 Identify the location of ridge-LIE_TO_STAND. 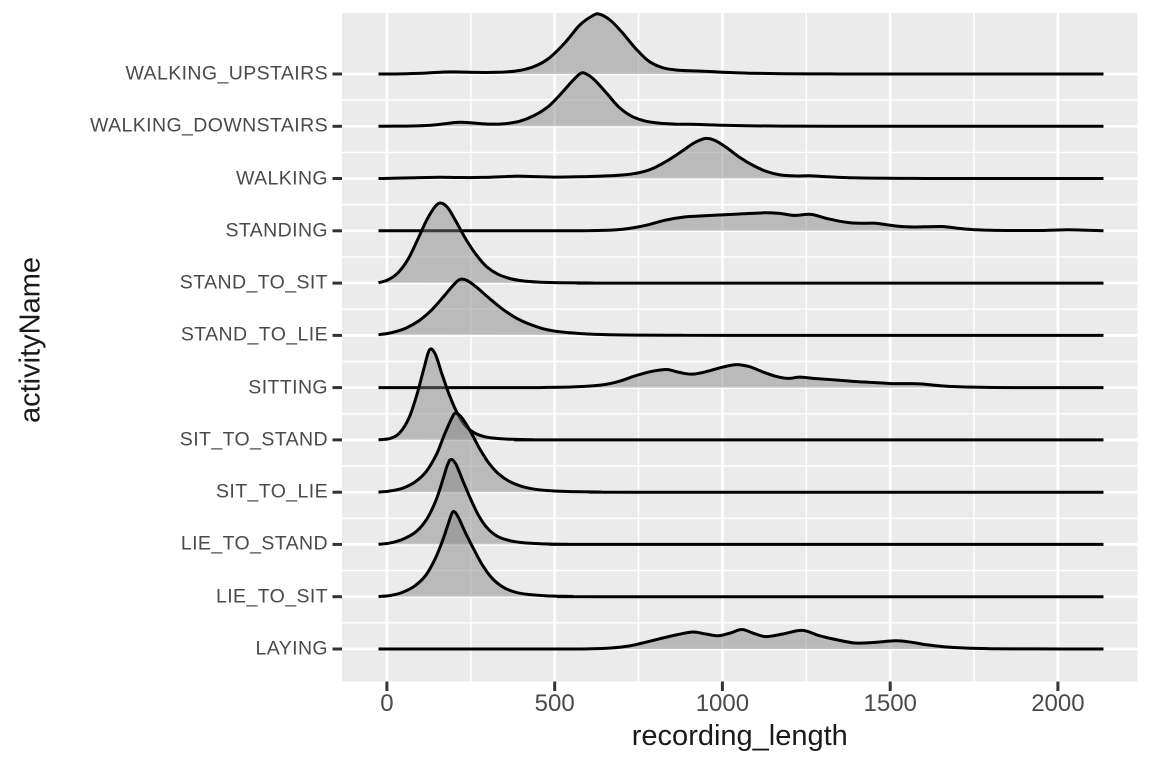
(741, 502).